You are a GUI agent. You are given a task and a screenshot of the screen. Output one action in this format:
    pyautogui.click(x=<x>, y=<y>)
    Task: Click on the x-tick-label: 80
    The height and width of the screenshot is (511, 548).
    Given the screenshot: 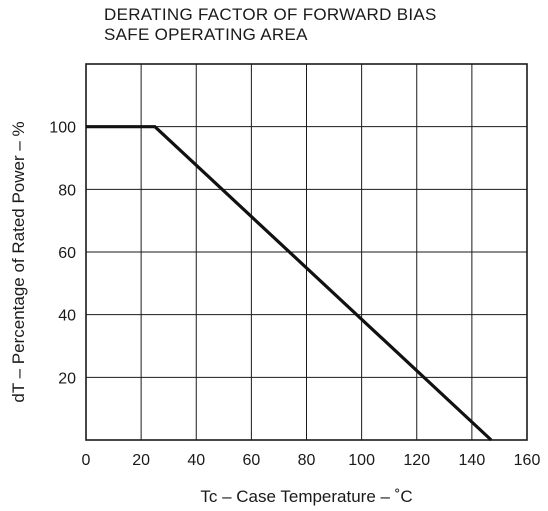 What is the action you would take?
    pyautogui.click(x=307, y=460)
    